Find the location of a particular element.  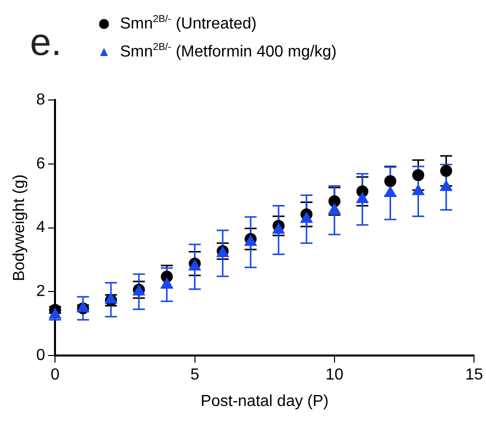

y-axis-title: Bodyweight (g) is located at coordinates (19, 228).